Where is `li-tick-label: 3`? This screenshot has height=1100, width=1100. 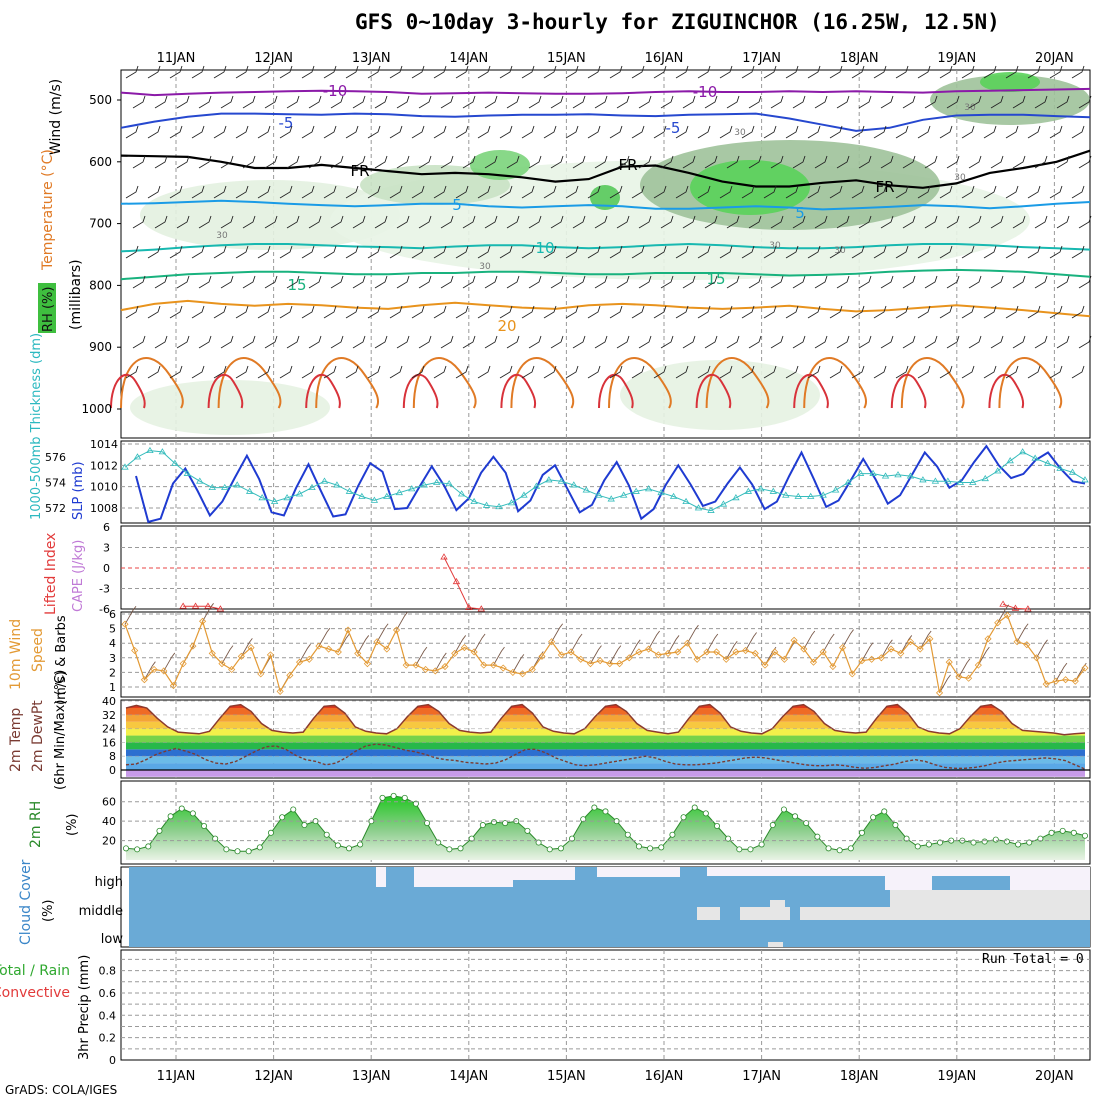 li-tick-label: 3 is located at coordinates (106, 548).